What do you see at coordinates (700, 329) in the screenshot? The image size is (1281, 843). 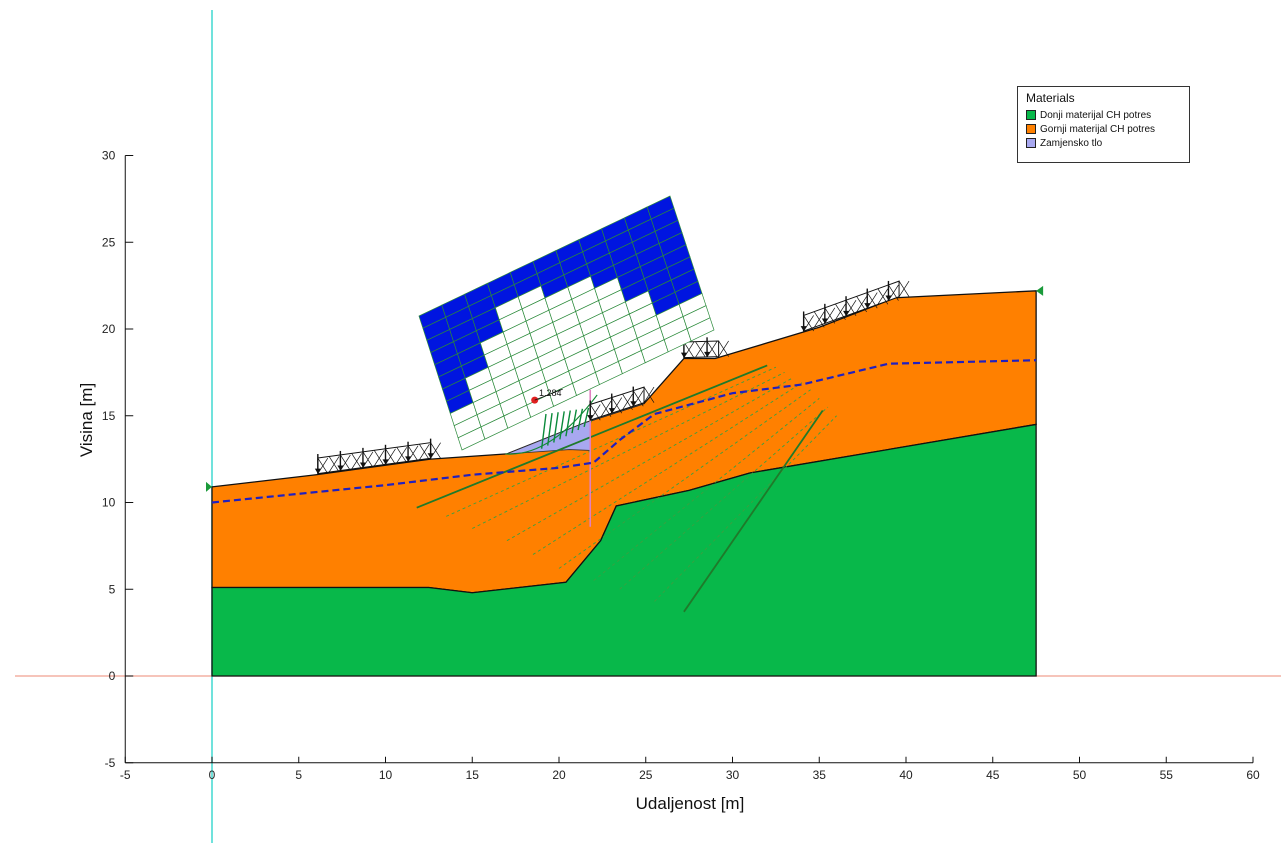 I see `grid-cell` at bounding box center [700, 329].